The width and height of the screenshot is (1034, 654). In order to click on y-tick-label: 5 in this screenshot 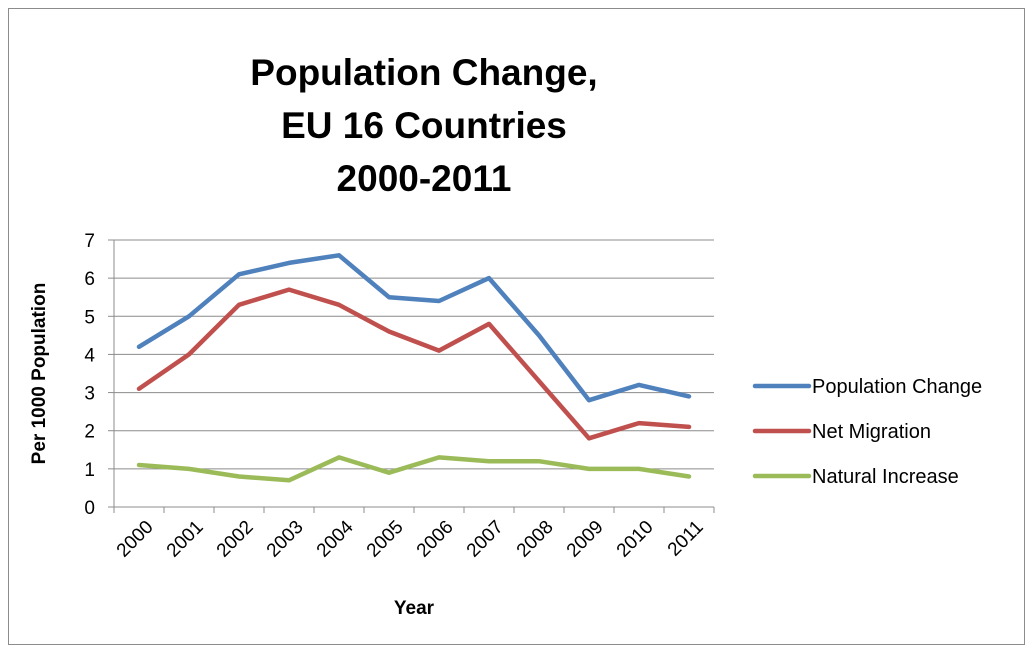, I will do `click(89, 317)`.